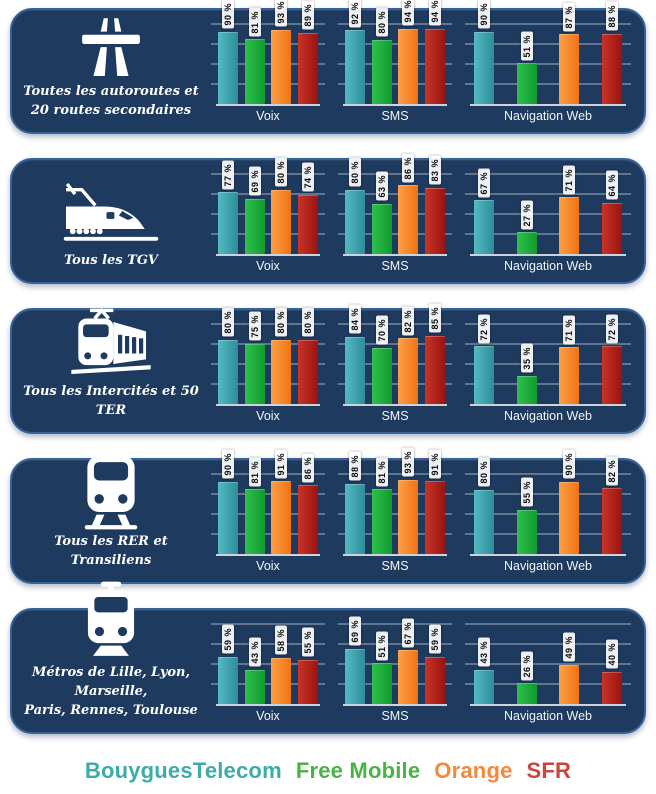 This screenshot has width=656, height=794. I want to click on chart-plot: 84 % 70 % 82 % 85 %, so click(395, 355).